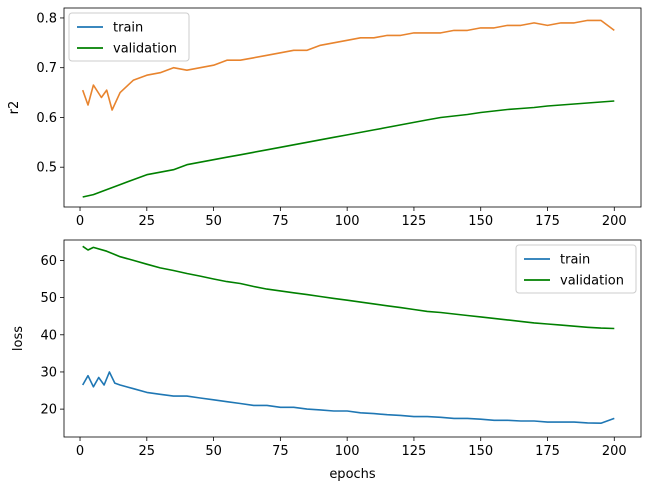  Describe the element at coordinates (352, 474) in the screenshot. I see `x-axis-label: epochs` at that location.